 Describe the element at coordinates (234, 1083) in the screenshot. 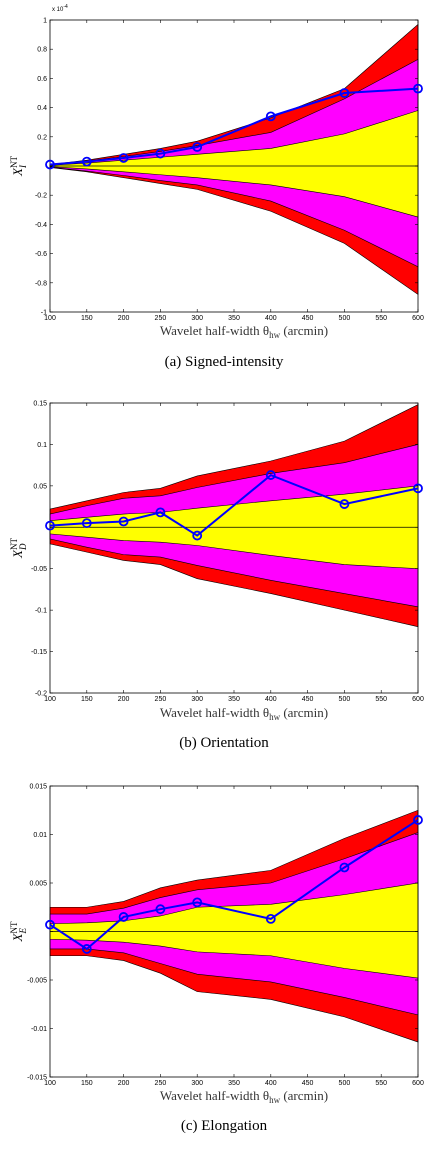

I see `x-tick-label: 350` at that location.